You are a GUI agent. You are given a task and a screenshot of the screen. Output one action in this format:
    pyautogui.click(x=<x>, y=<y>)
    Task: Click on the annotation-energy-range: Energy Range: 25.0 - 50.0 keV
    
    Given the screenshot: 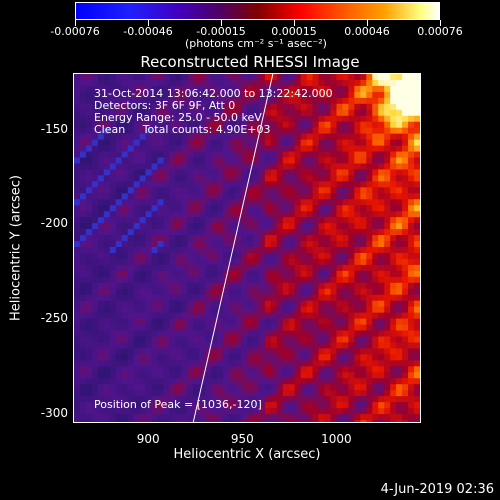 What is the action you would take?
    pyautogui.click(x=178, y=117)
    